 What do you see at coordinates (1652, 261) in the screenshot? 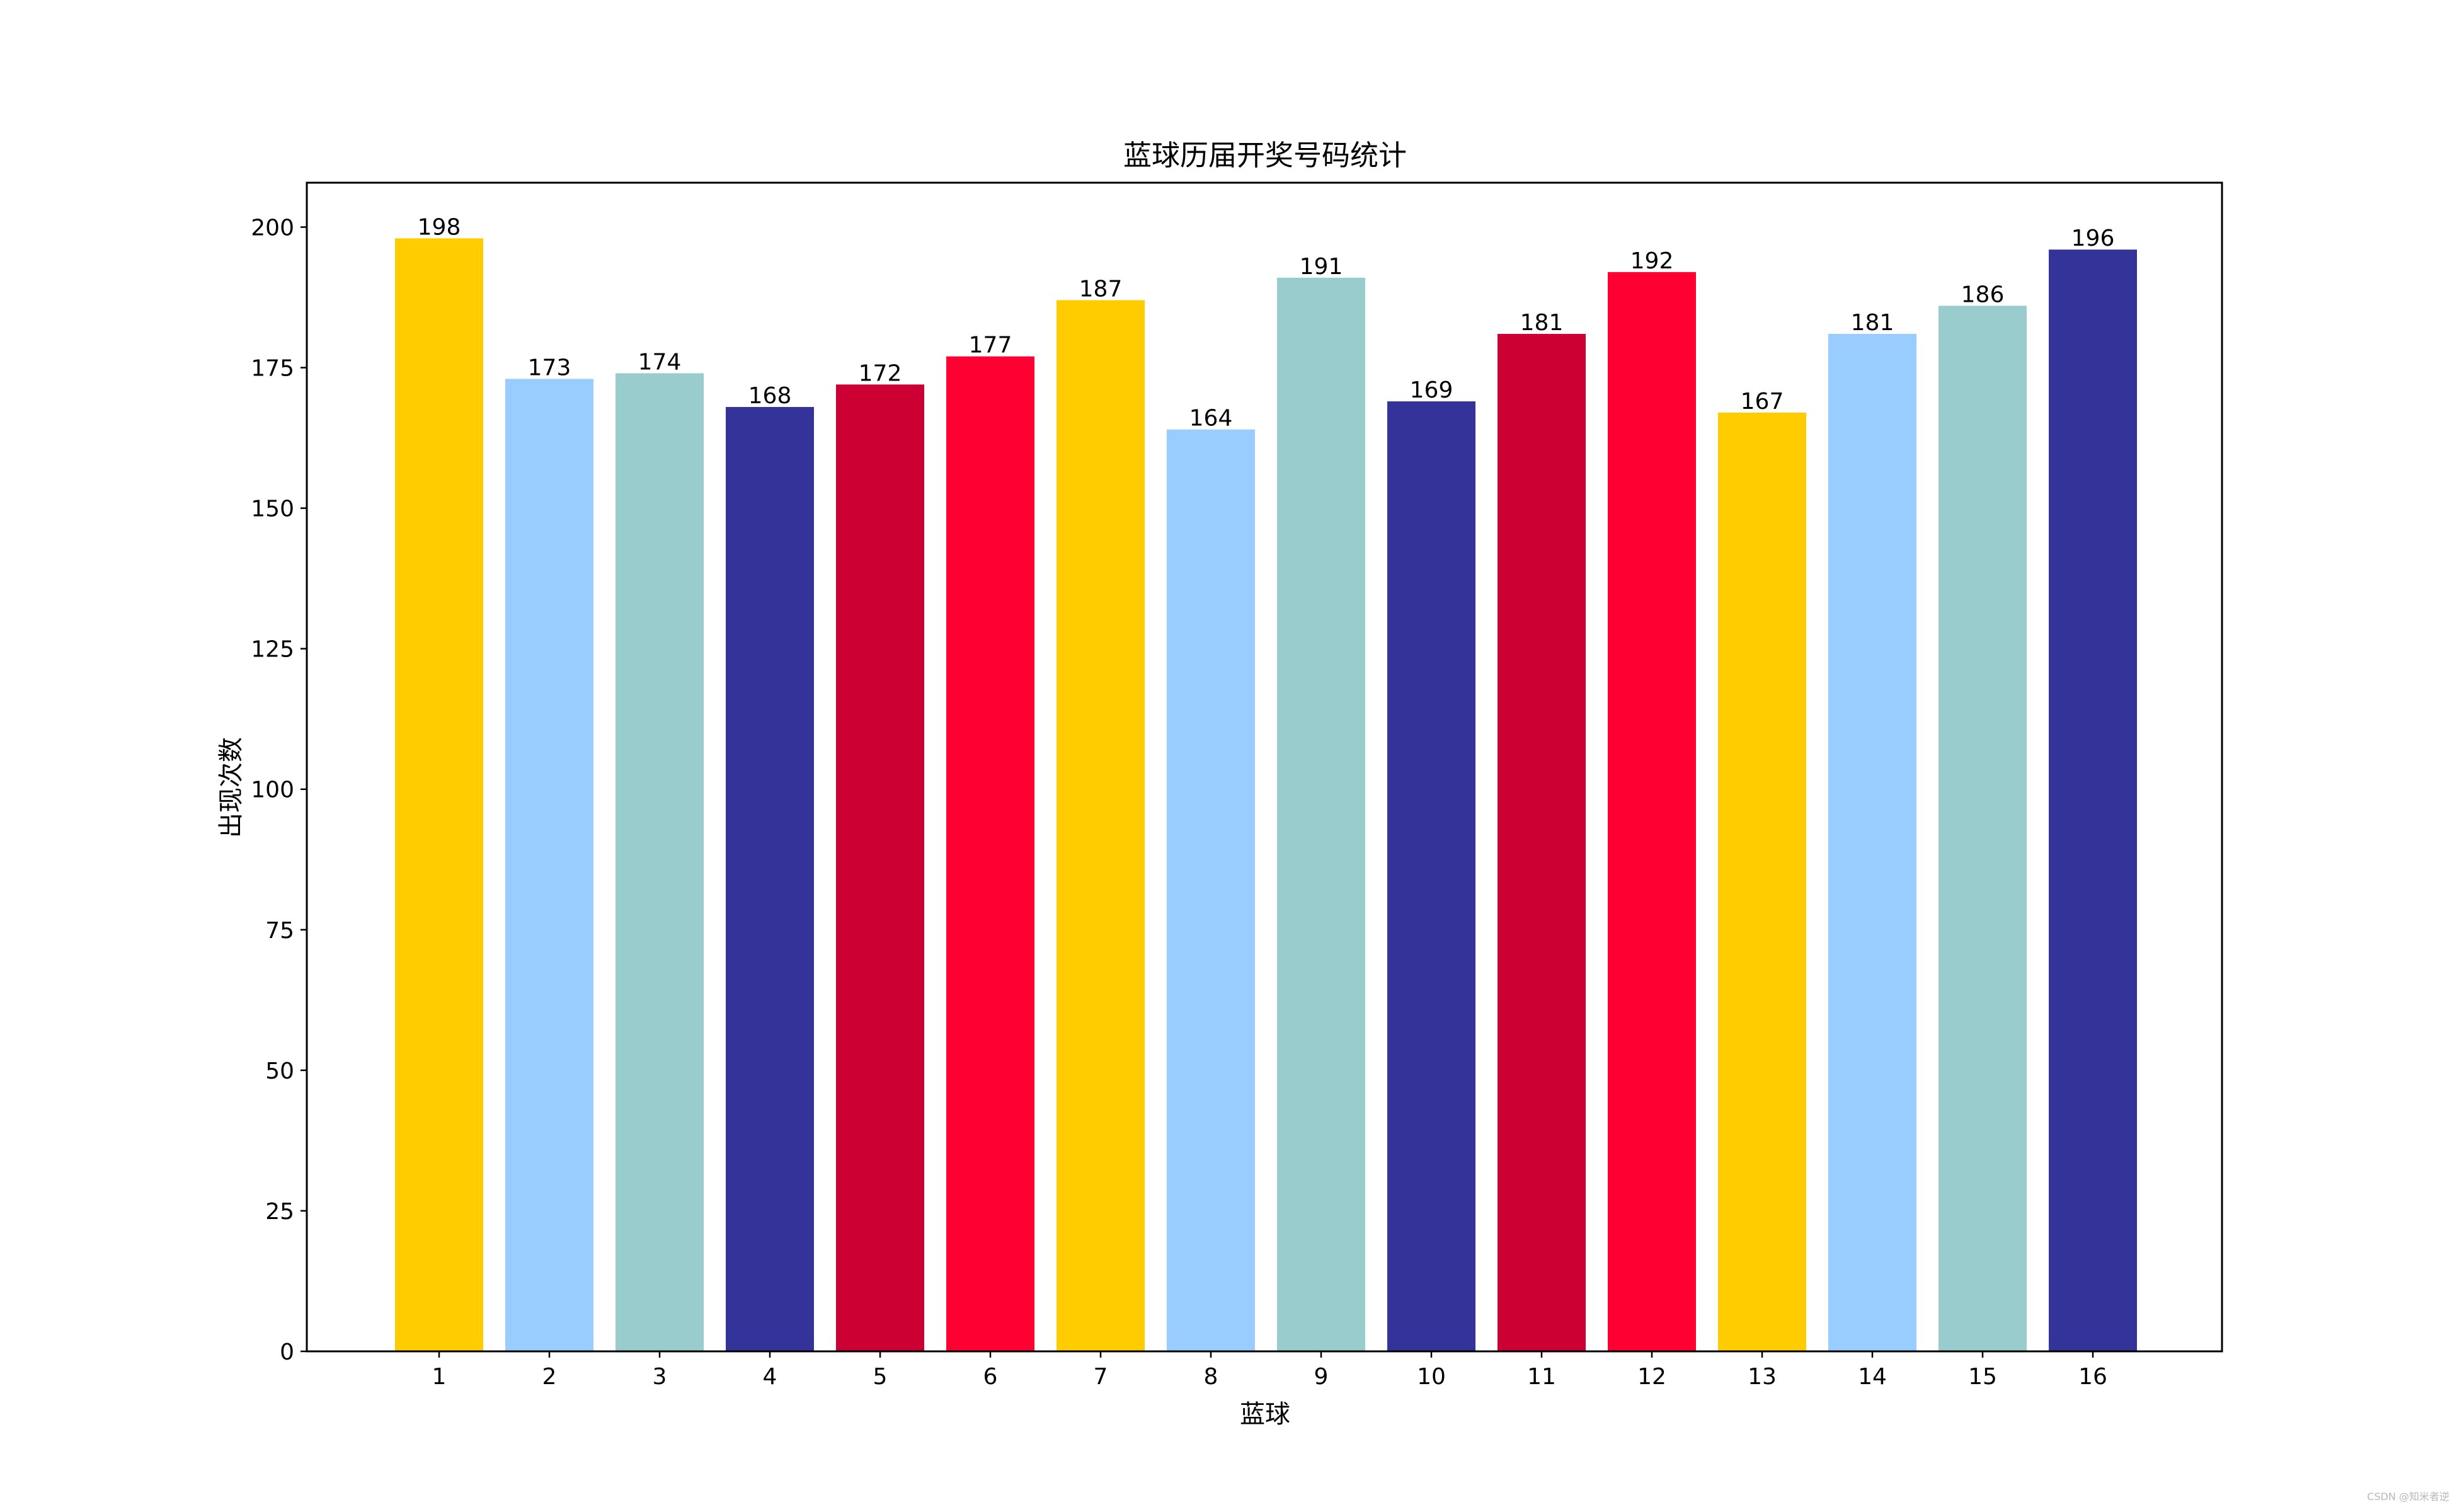
I see `bar-value-label-12: 192` at bounding box center [1652, 261].